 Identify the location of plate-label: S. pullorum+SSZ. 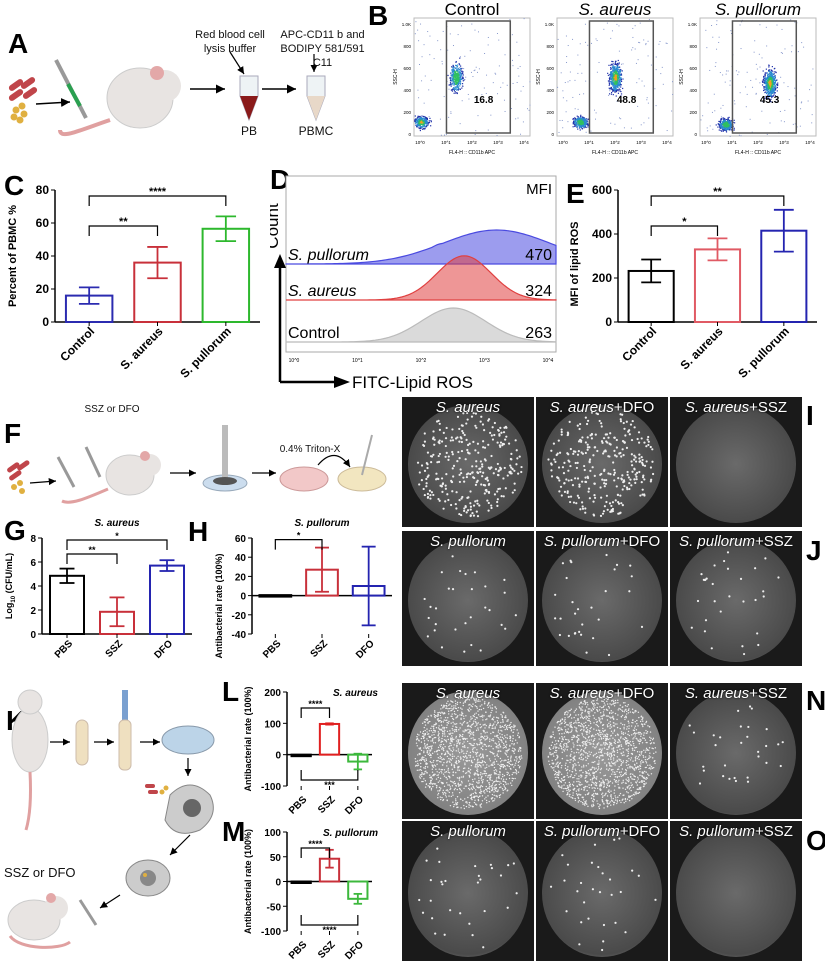
(736, 541).